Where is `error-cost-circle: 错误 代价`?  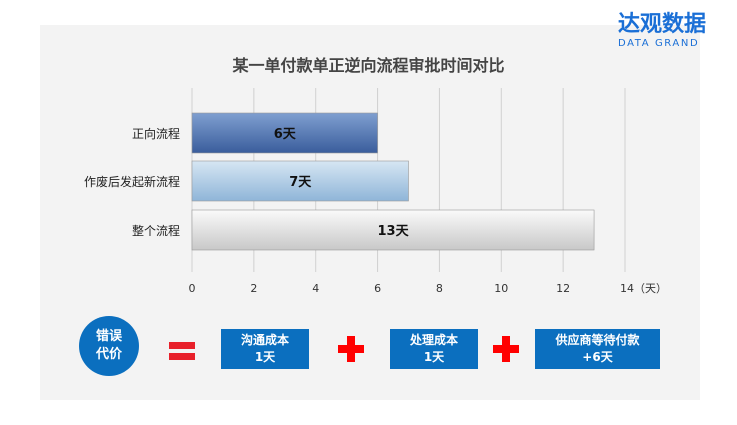 error-cost-circle: 错误 代价 is located at coordinates (109, 346).